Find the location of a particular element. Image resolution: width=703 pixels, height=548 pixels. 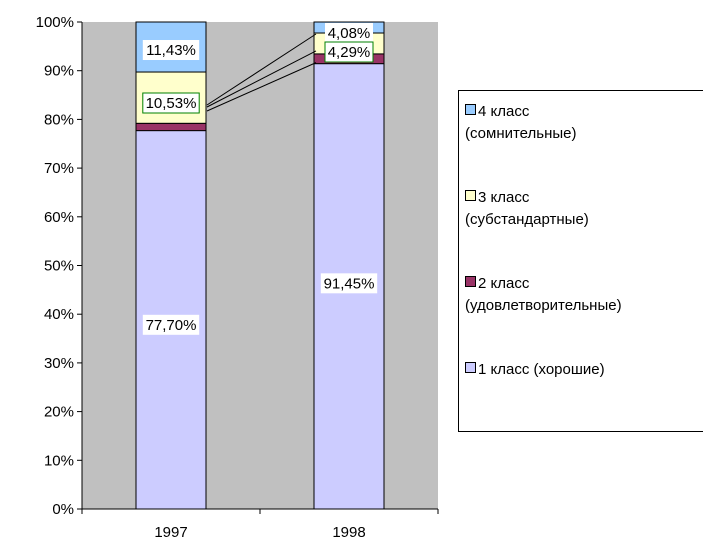

data-label-1997-class-1-bg is located at coordinates (171, 324).